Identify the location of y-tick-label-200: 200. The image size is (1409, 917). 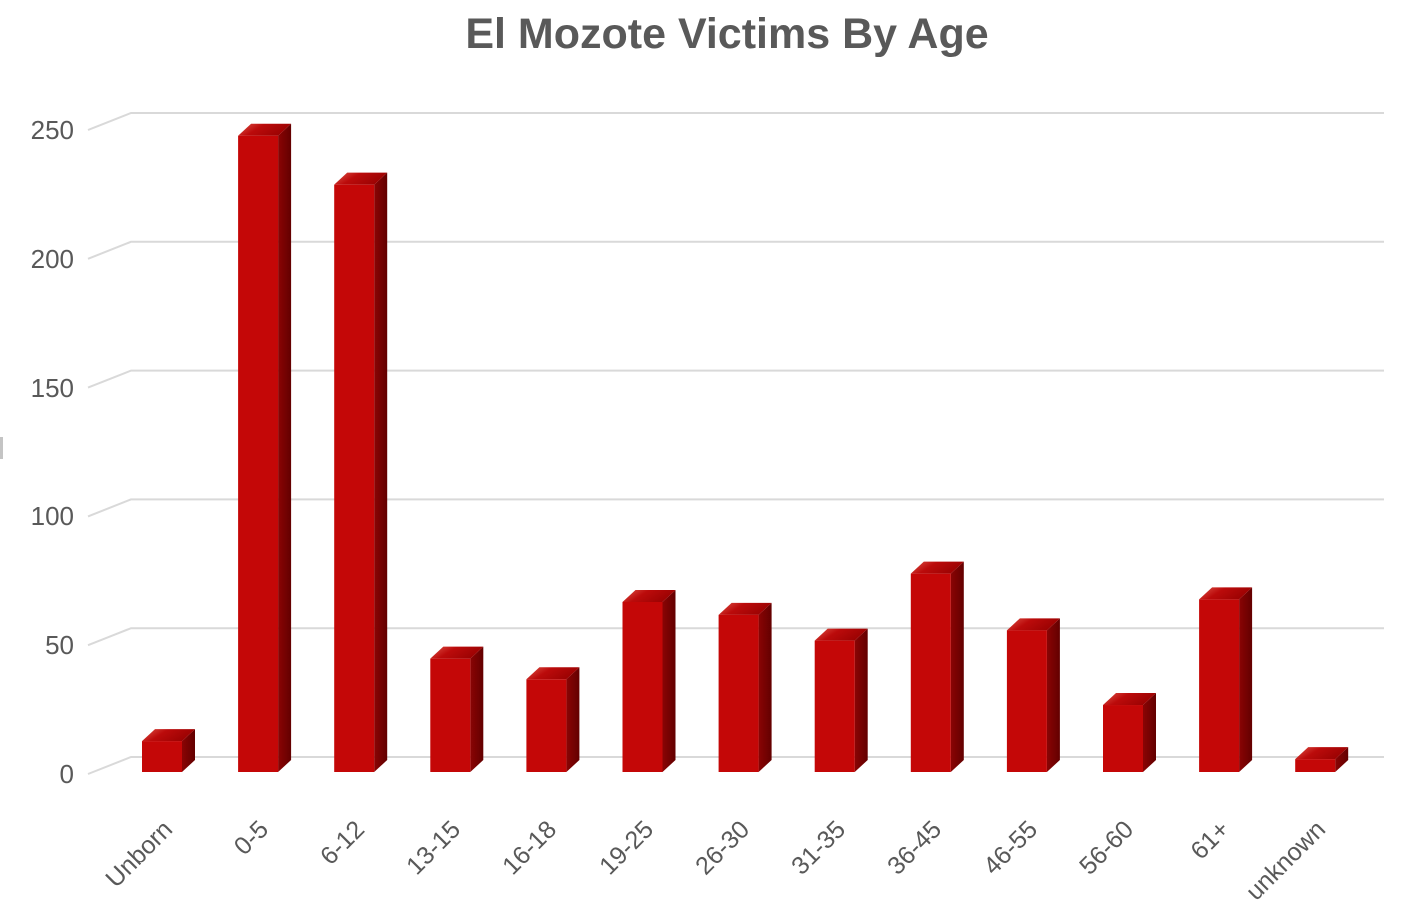
(52, 258).